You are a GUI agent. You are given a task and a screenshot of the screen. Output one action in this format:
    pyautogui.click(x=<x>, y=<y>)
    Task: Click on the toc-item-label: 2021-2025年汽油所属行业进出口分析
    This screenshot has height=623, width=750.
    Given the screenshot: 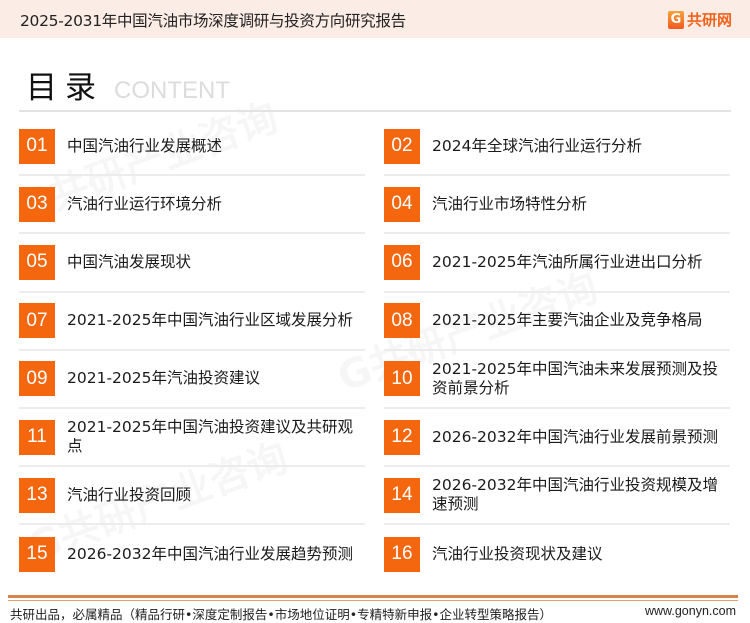 What is the action you would take?
    pyautogui.click(x=567, y=261)
    